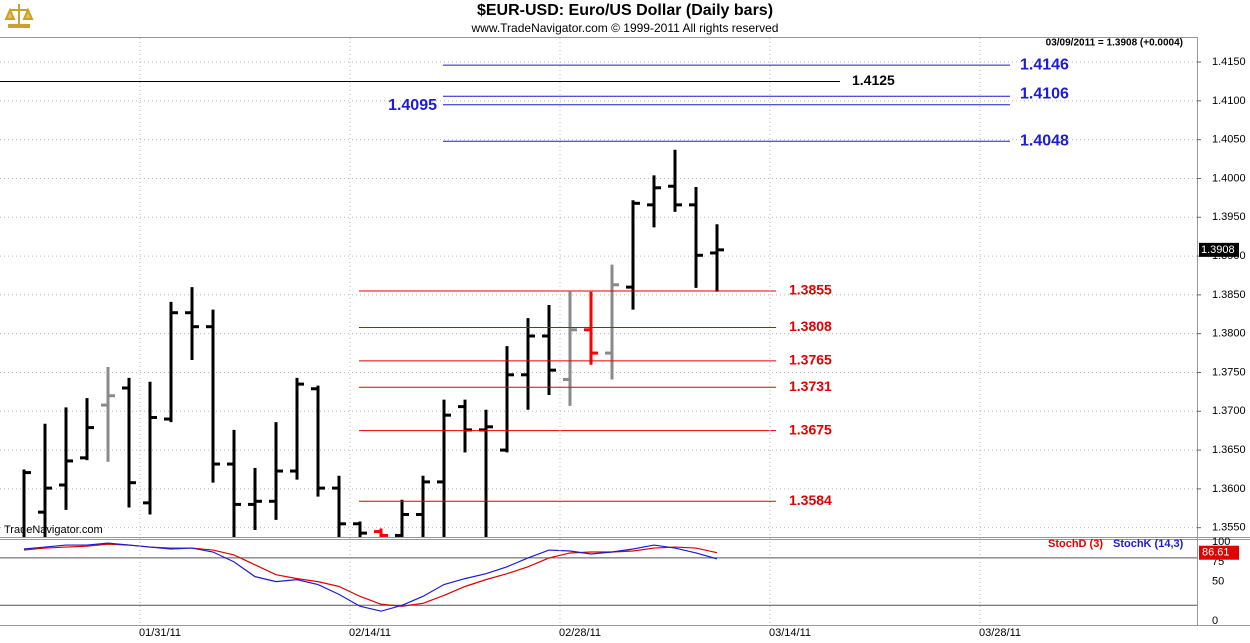 The height and width of the screenshot is (643, 1250). I want to click on y-tick-label: 1.3550, so click(1229, 528).